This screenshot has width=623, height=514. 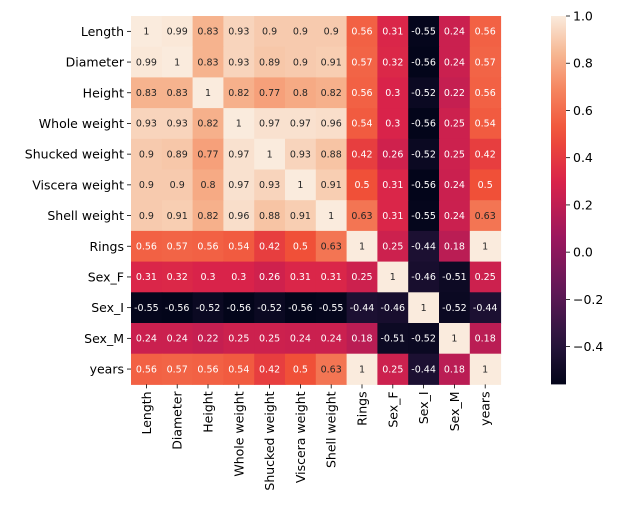 What do you see at coordinates (583, 63) in the screenshot?
I see `colorbar-tick-label: 0.8` at bounding box center [583, 63].